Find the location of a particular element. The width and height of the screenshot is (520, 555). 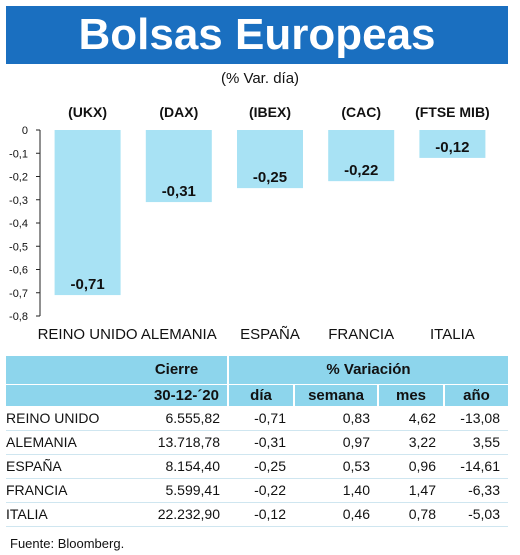

subheader-mes: mes is located at coordinates (410, 394).